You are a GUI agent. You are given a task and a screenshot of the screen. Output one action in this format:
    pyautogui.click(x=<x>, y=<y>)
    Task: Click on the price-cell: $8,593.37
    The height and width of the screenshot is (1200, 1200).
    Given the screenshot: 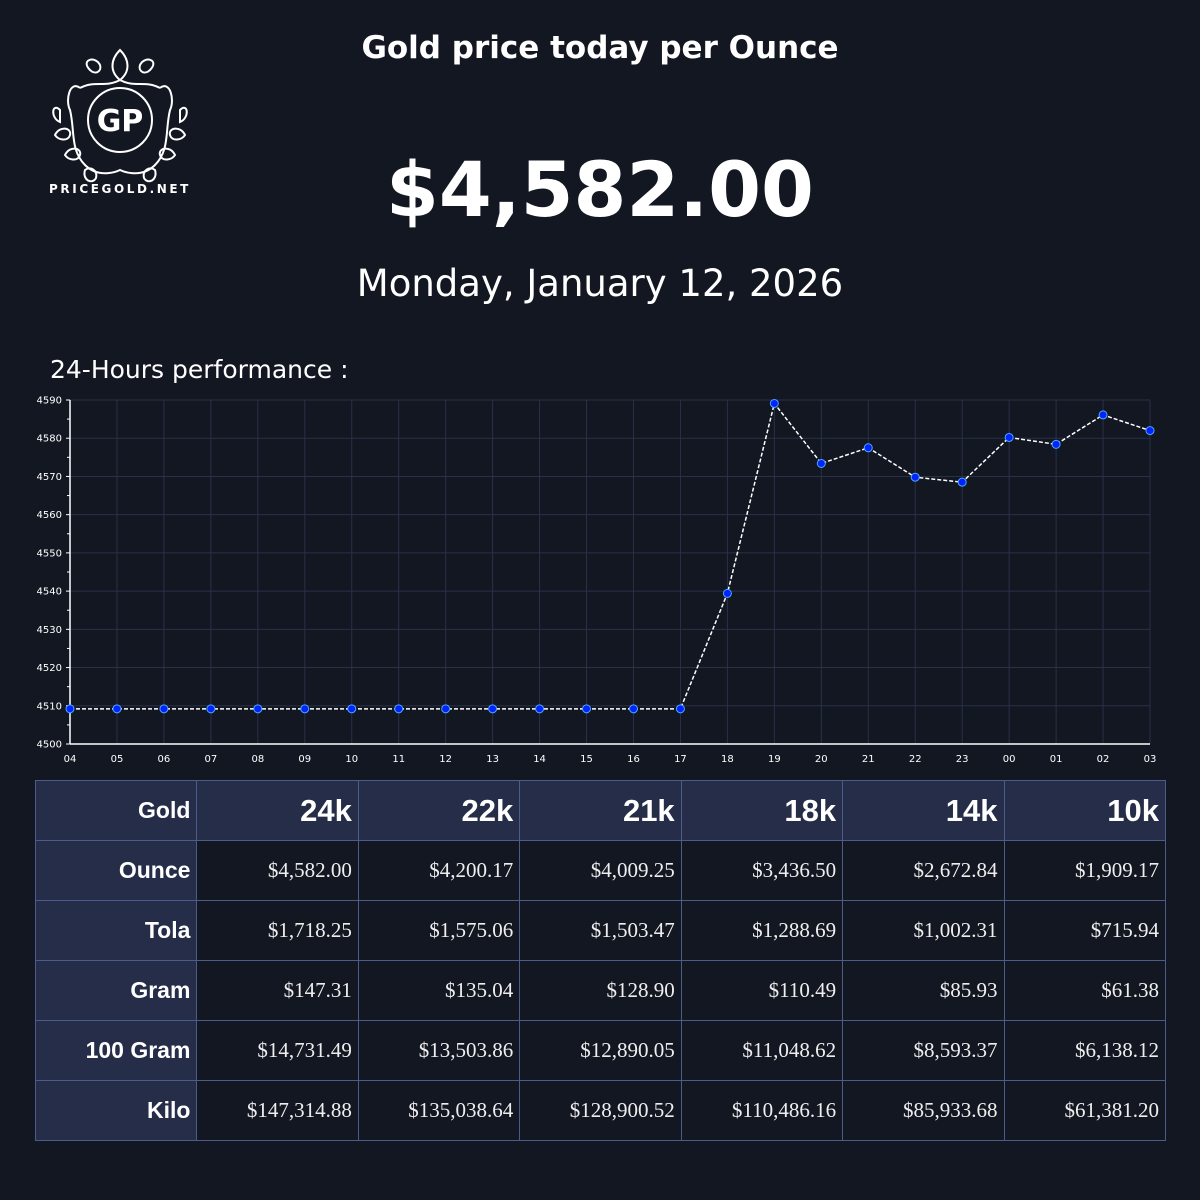 What is the action you would take?
    pyautogui.click(x=923, y=1050)
    